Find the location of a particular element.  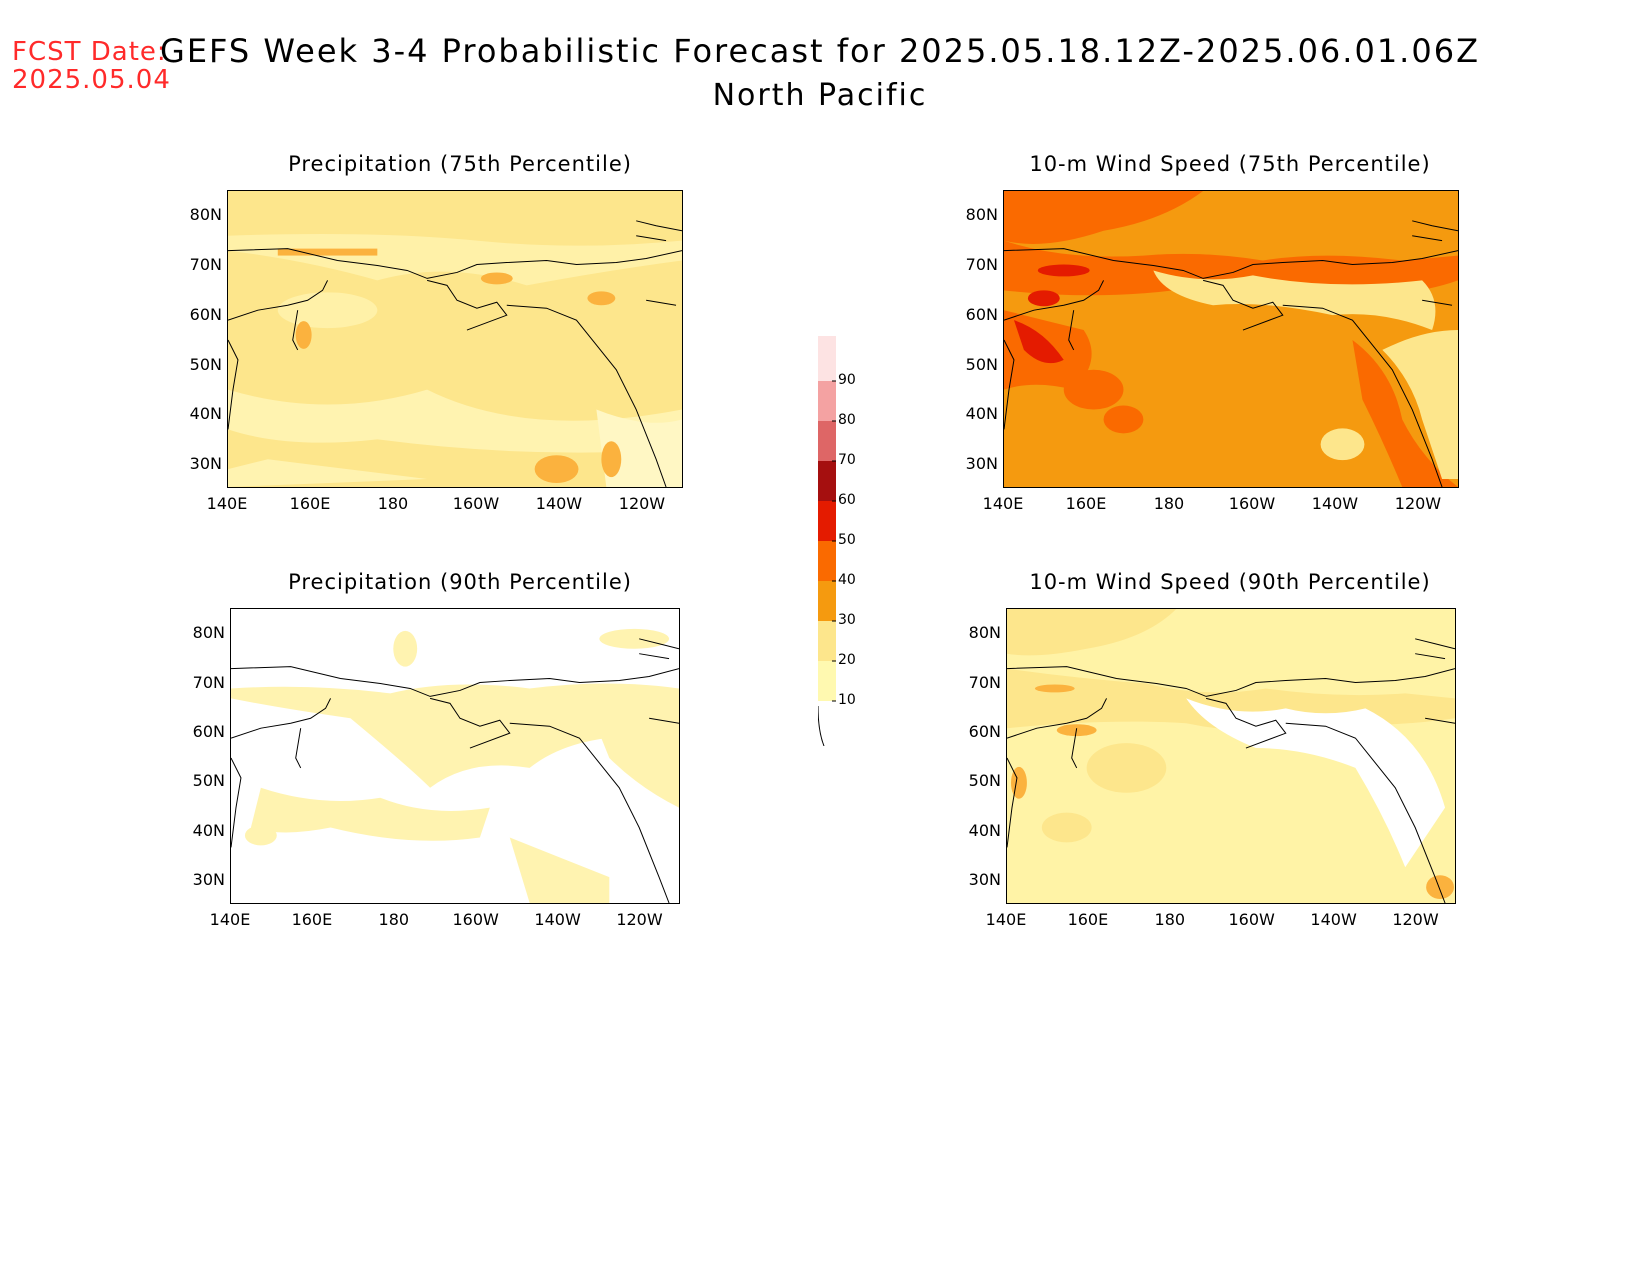

forecast-date-label: FCST Date: is located at coordinates (89, 52).